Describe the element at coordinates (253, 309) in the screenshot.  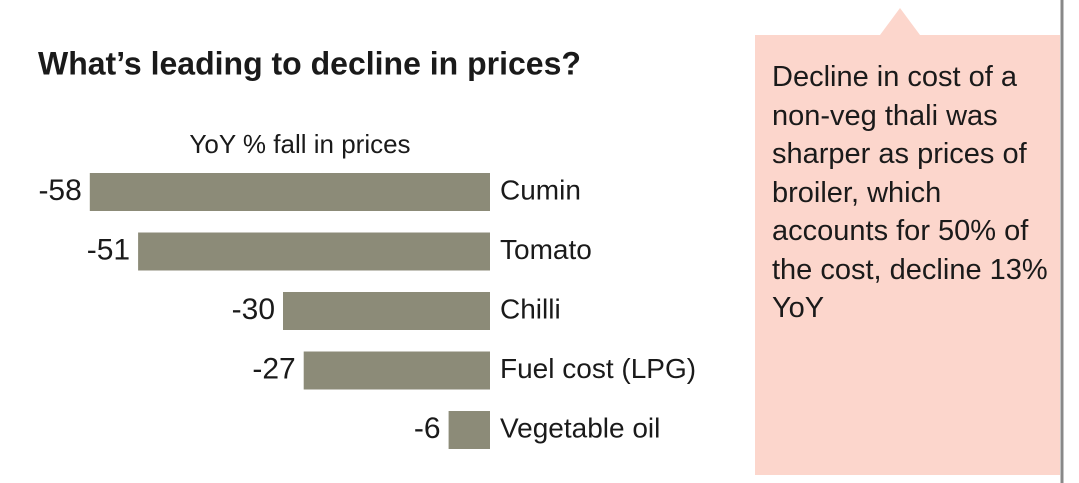
I see `value-label: -30` at that location.